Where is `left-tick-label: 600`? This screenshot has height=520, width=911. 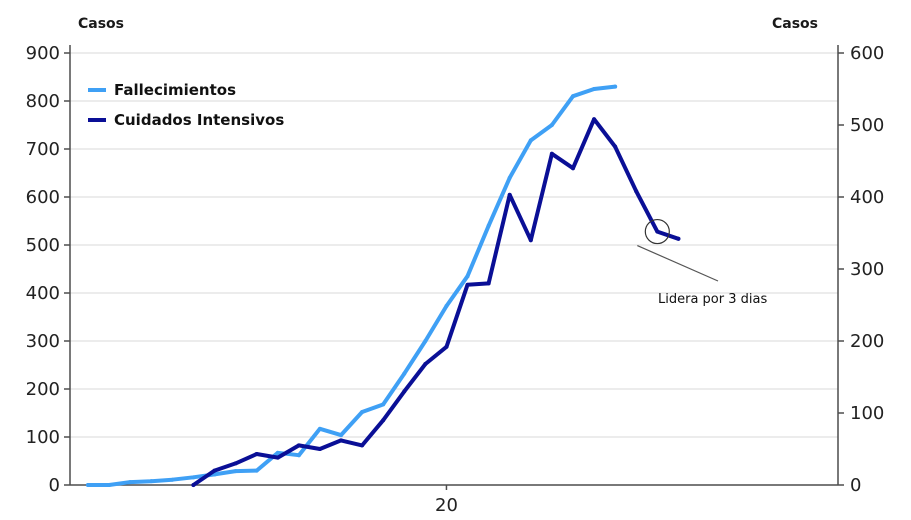
left-tick-label: 600 is located at coordinates (43, 197).